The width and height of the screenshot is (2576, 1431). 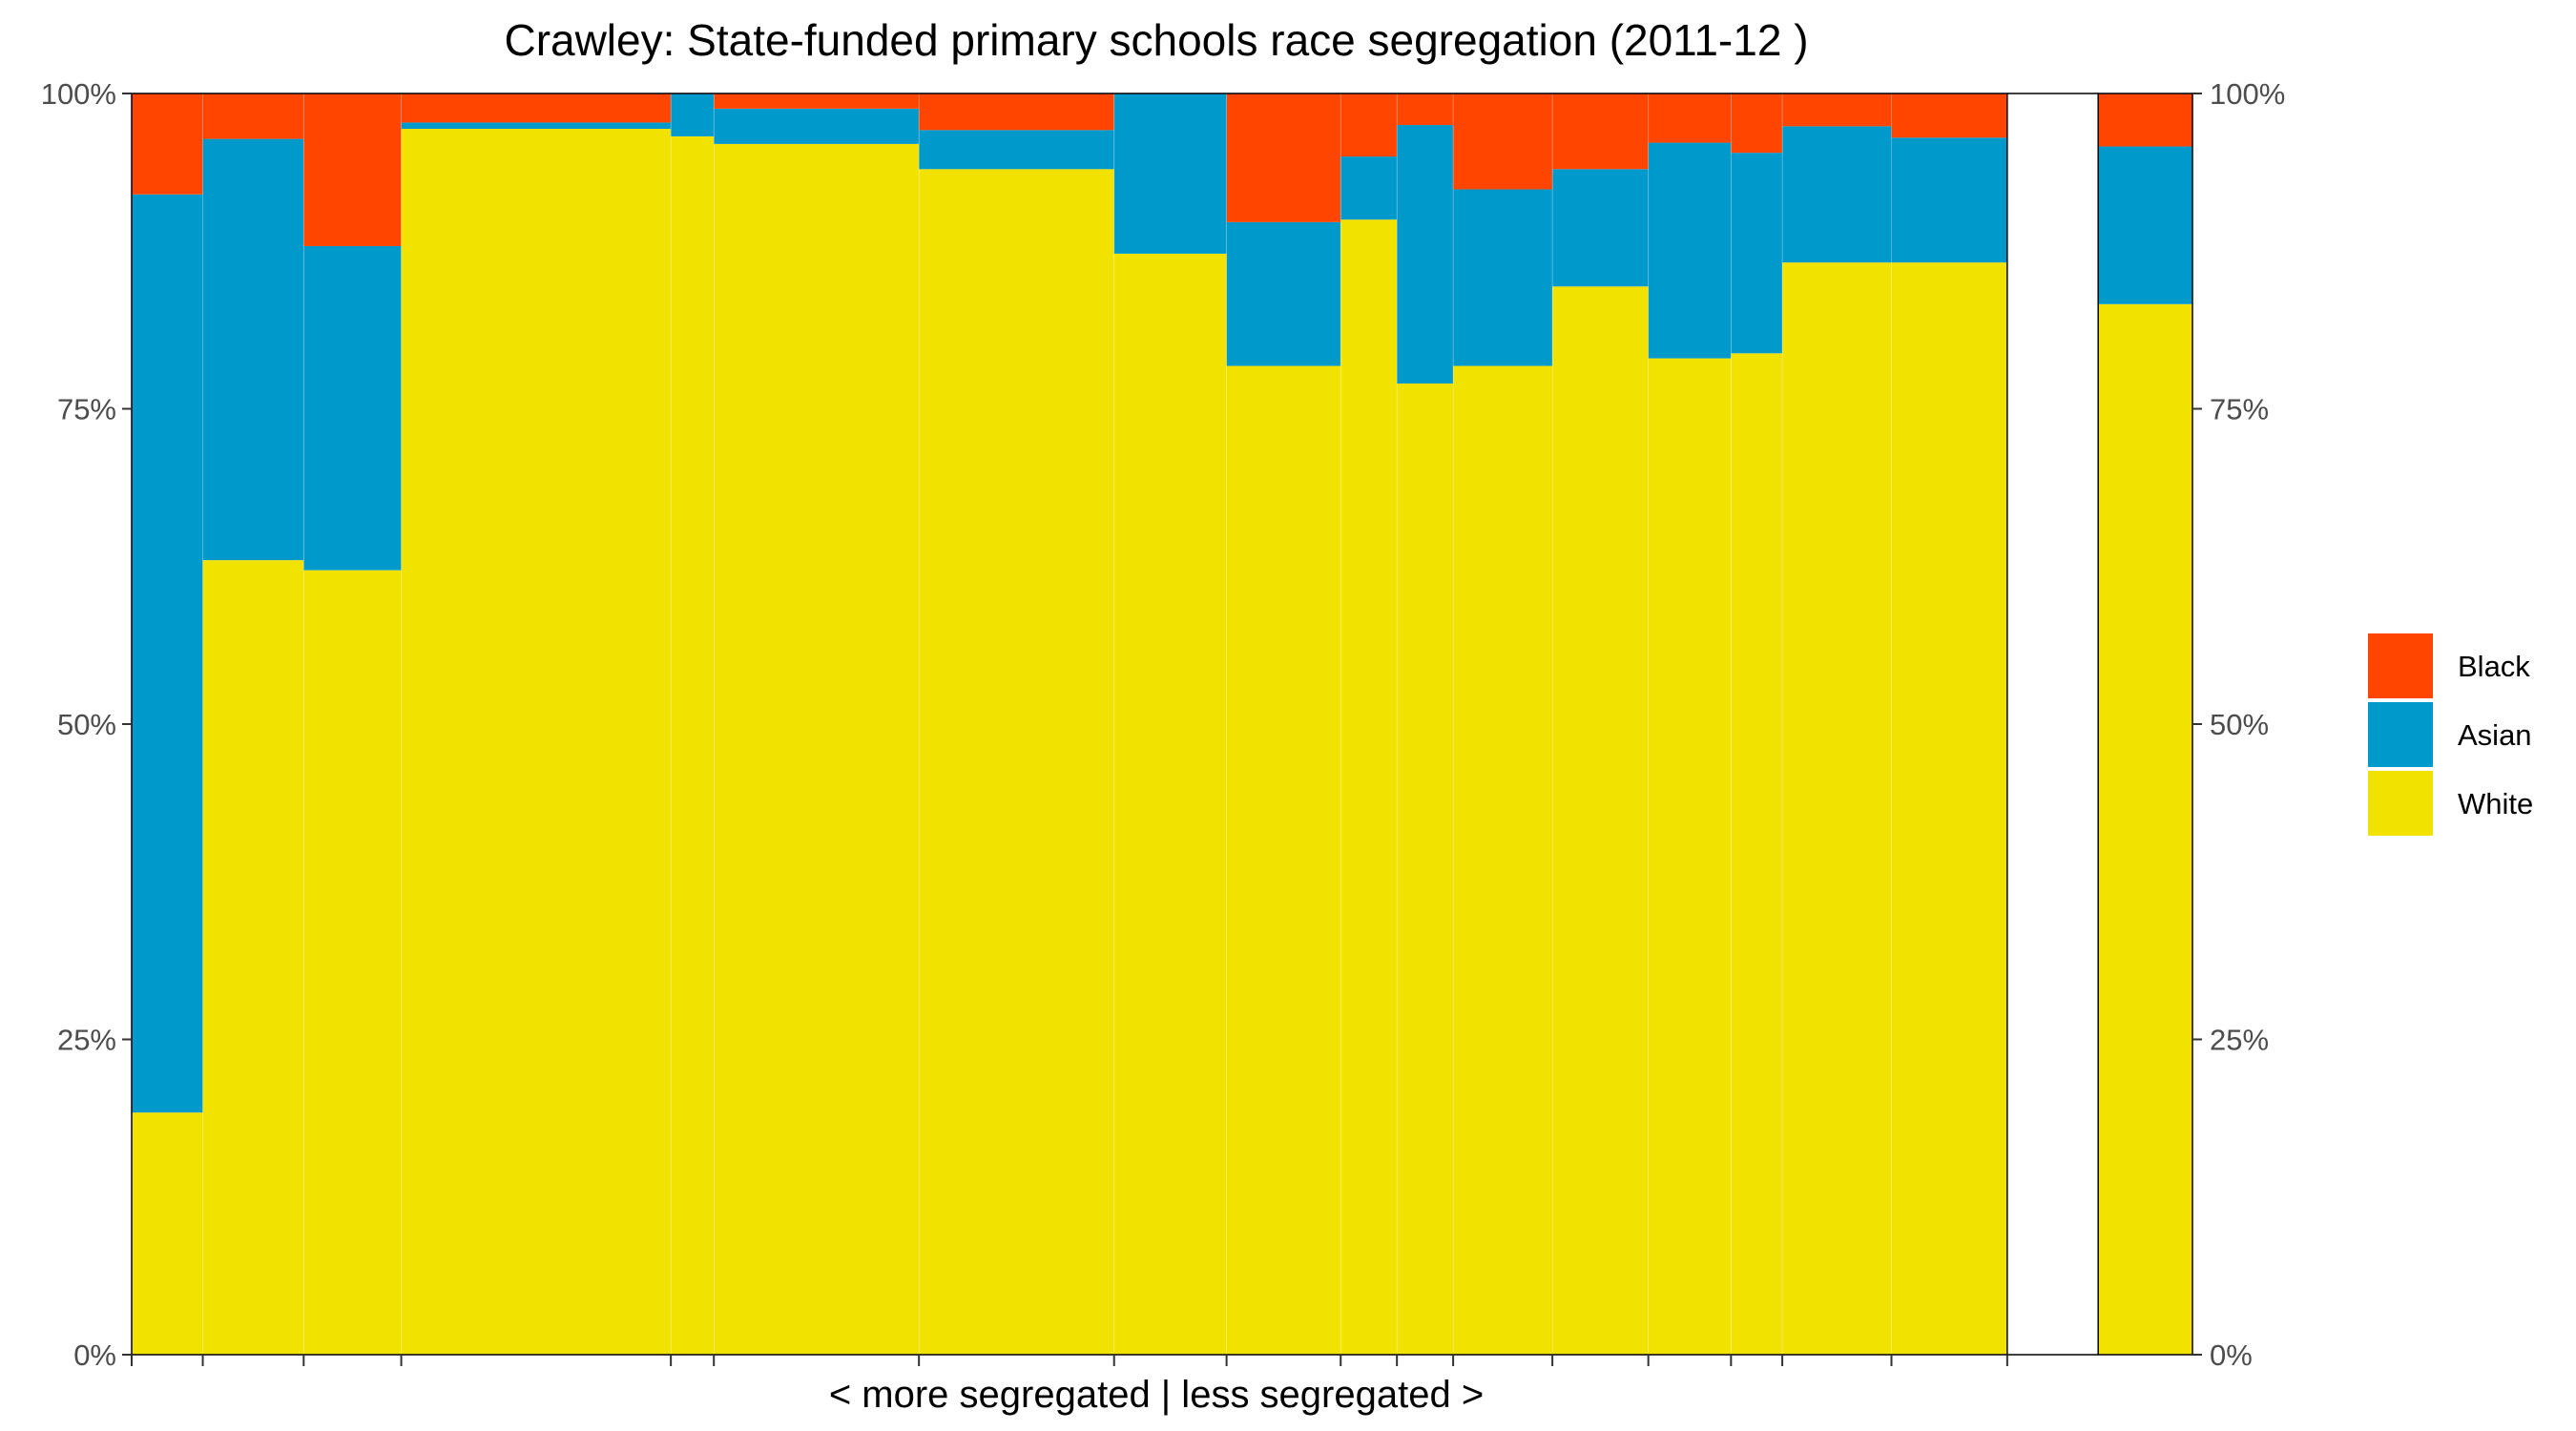 What do you see at coordinates (2400, 803) in the screenshot?
I see `legend-key-white` at bounding box center [2400, 803].